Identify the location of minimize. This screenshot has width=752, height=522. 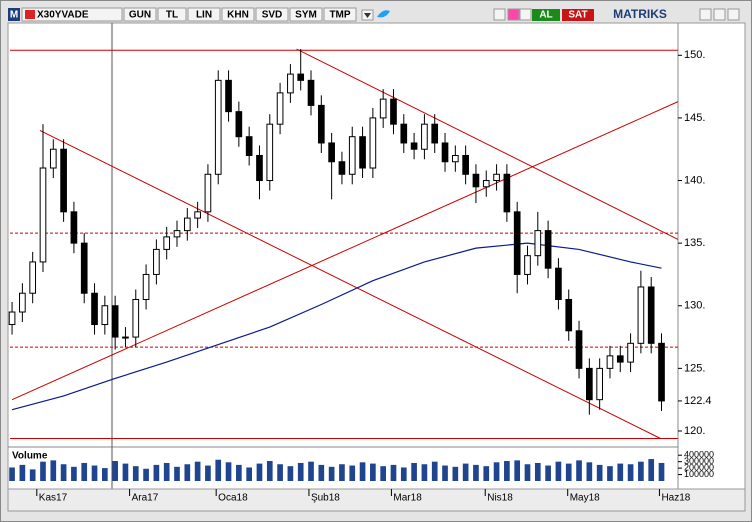
(705, 14).